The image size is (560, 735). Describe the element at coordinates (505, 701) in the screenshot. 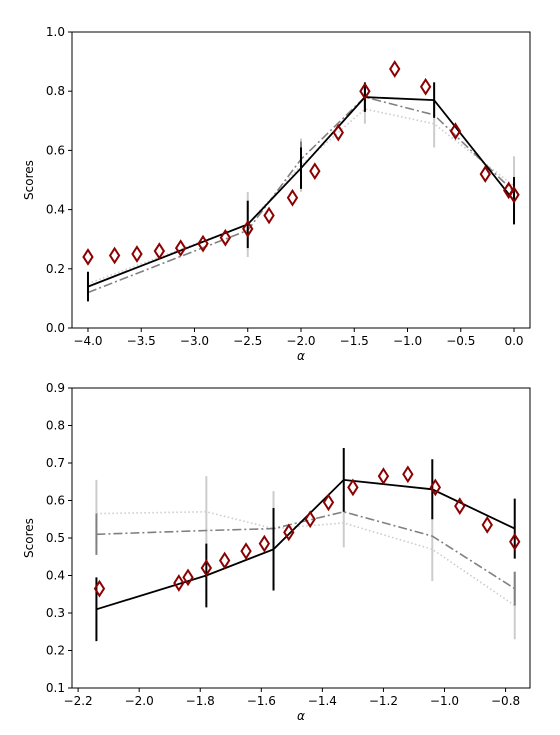

I see `bottom-x-tick-label: −0.8` at that location.